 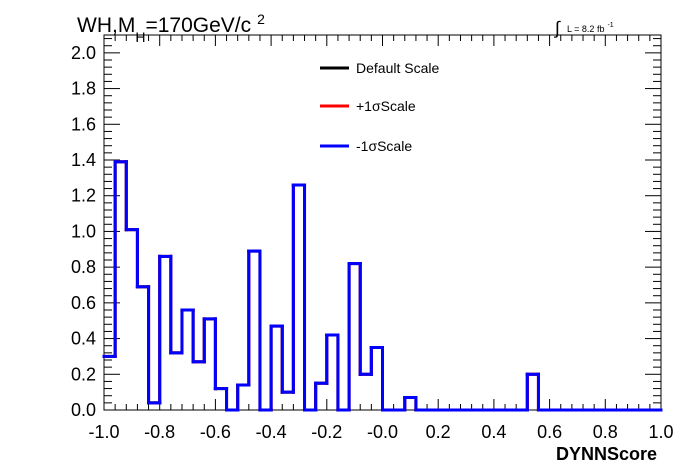 I want to click on x-tick-label: -0.2, so click(x=326, y=432).